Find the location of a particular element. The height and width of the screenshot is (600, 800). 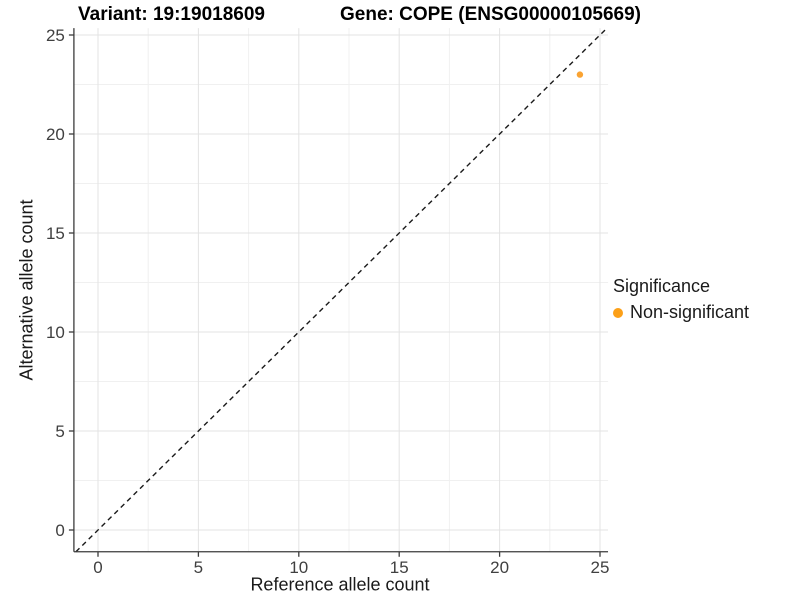

y-tick-label: 10 is located at coordinates (55, 332).